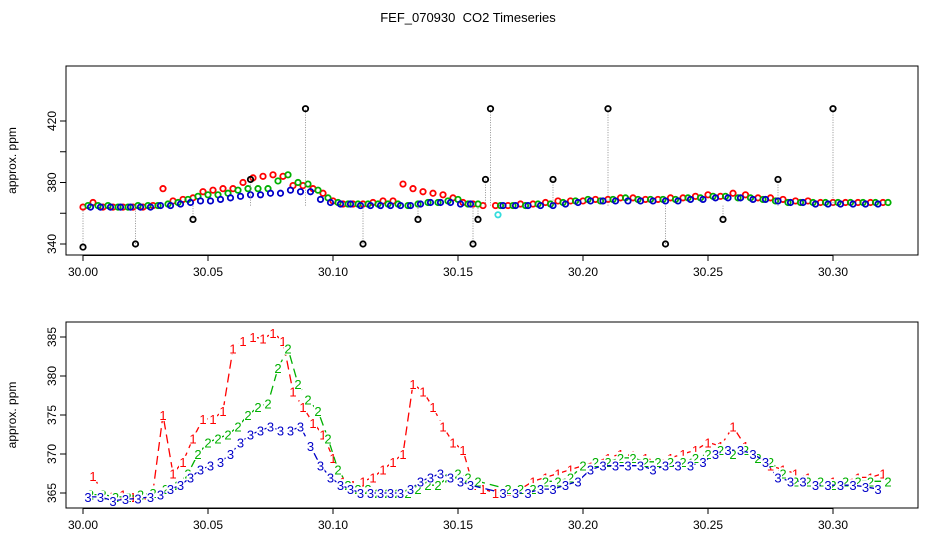 The height and width of the screenshot is (540, 936). What do you see at coordinates (52, 182) in the screenshot?
I see `y-tick-label: 380` at bounding box center [52, 182].